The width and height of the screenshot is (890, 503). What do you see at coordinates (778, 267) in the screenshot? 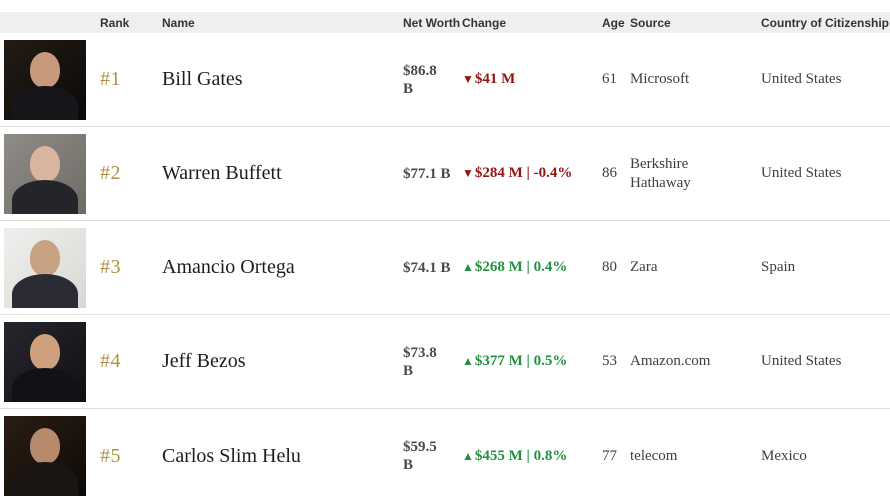
I see `country-cell: Spain` at bounding box center [778, 267].